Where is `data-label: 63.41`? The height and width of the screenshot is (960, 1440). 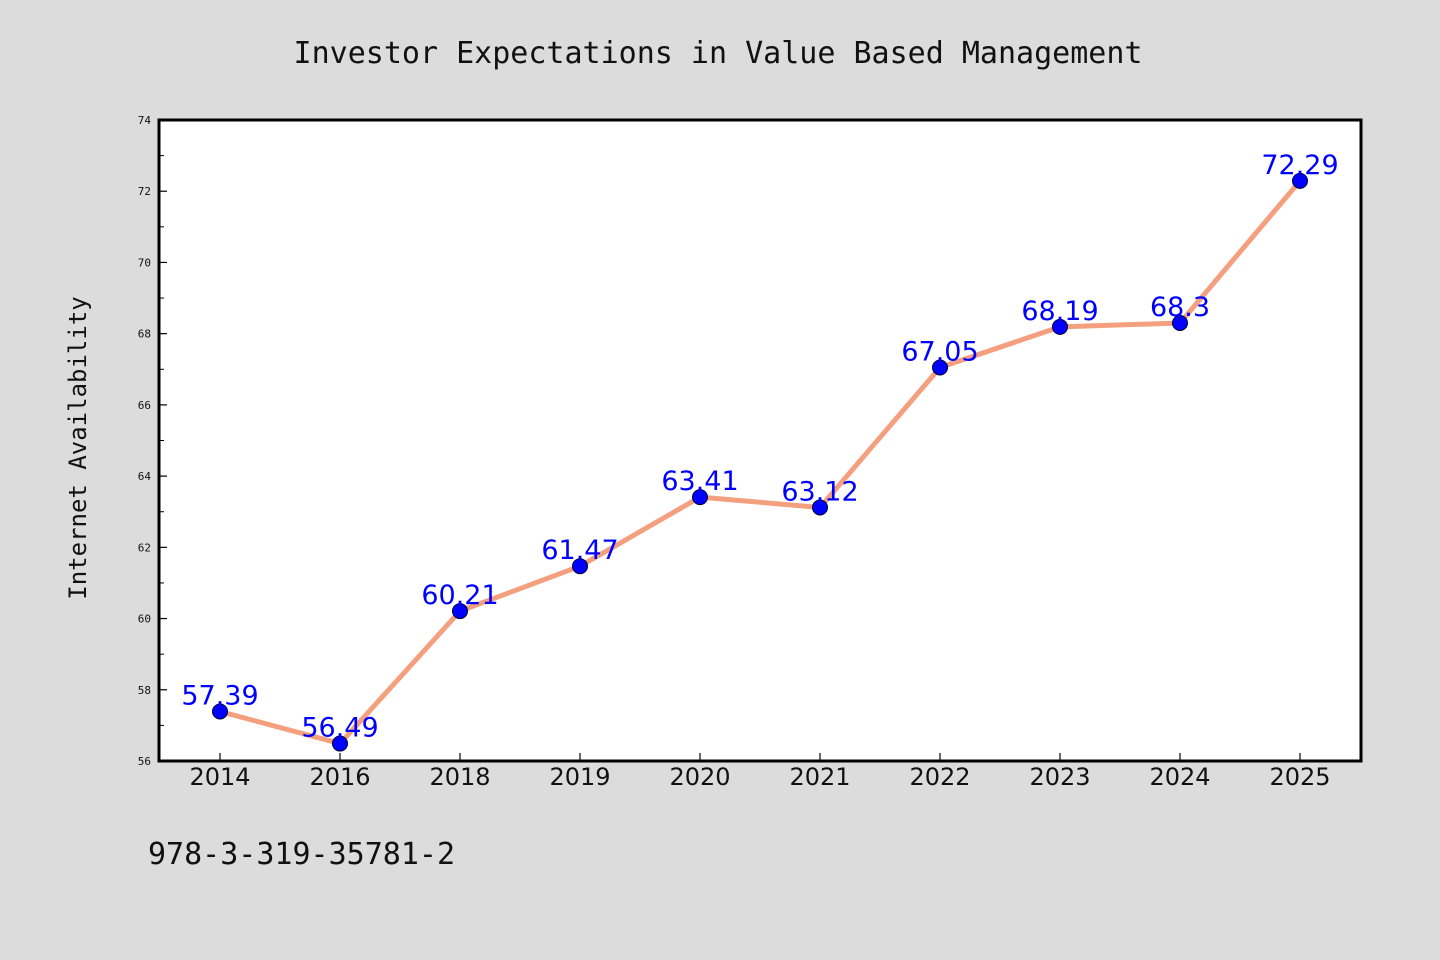
data-label: 63.41 is located at coordinates (699, 481).